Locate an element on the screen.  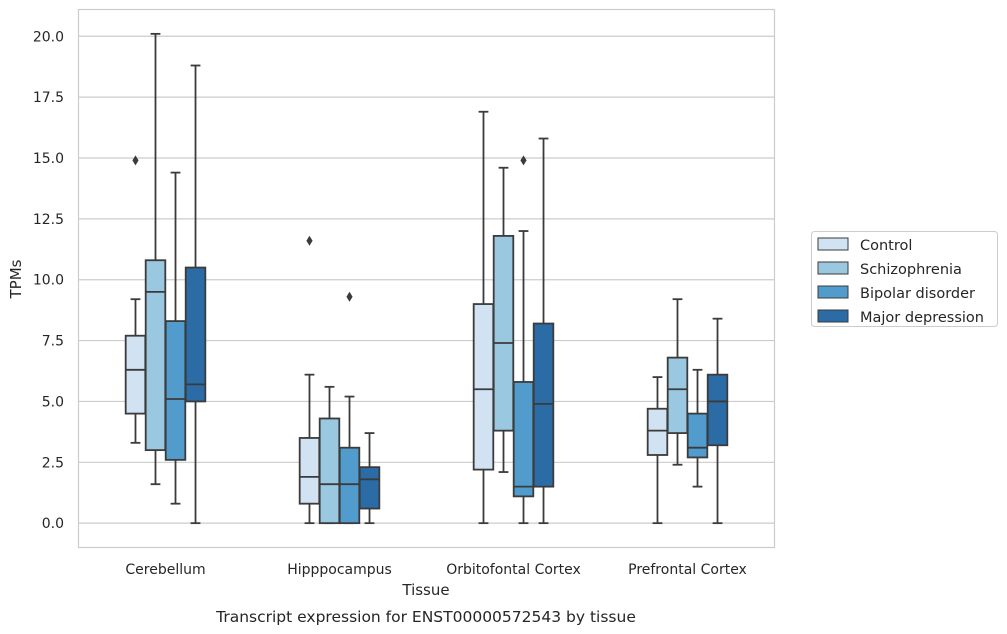
y-tick-label: 10.0 is located at coordinates (48, 281).